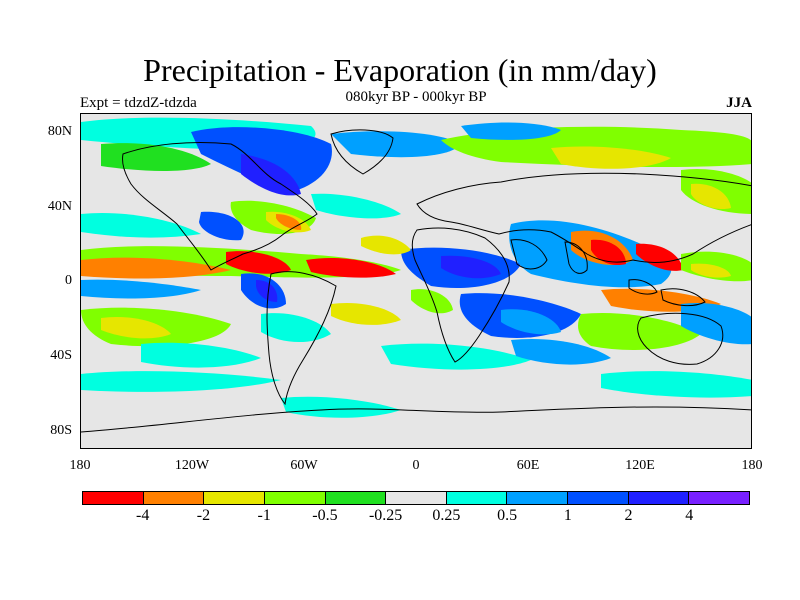 This screenshot has height=600, width=800. I want to click on season-label: JJA, so click(739, 103).